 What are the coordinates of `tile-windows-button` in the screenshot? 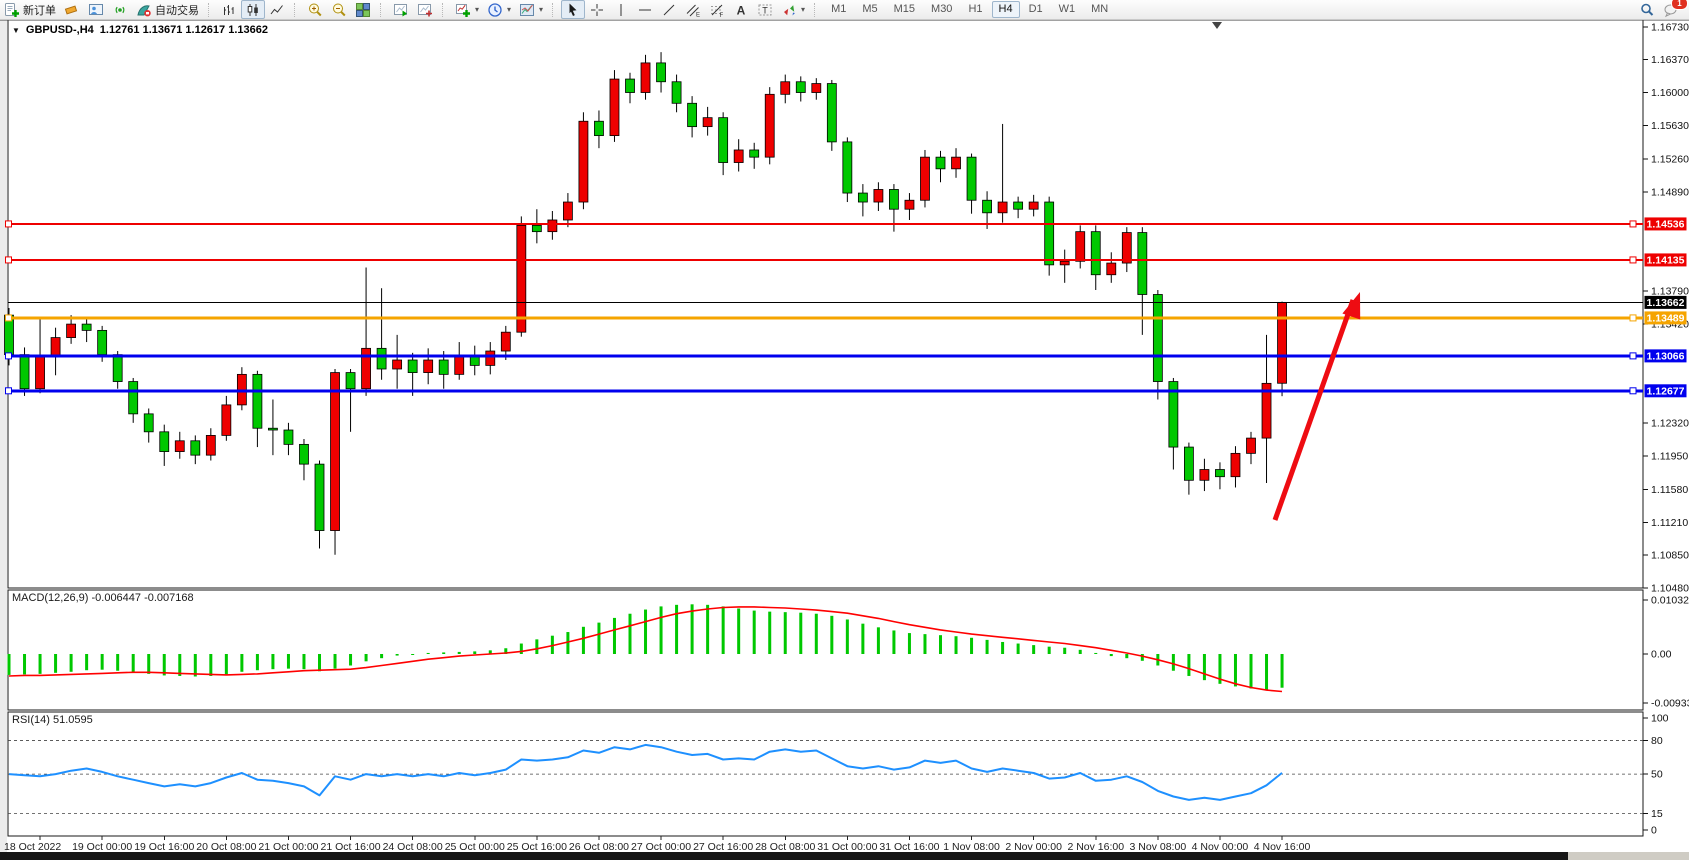 It's located at (363, 9).